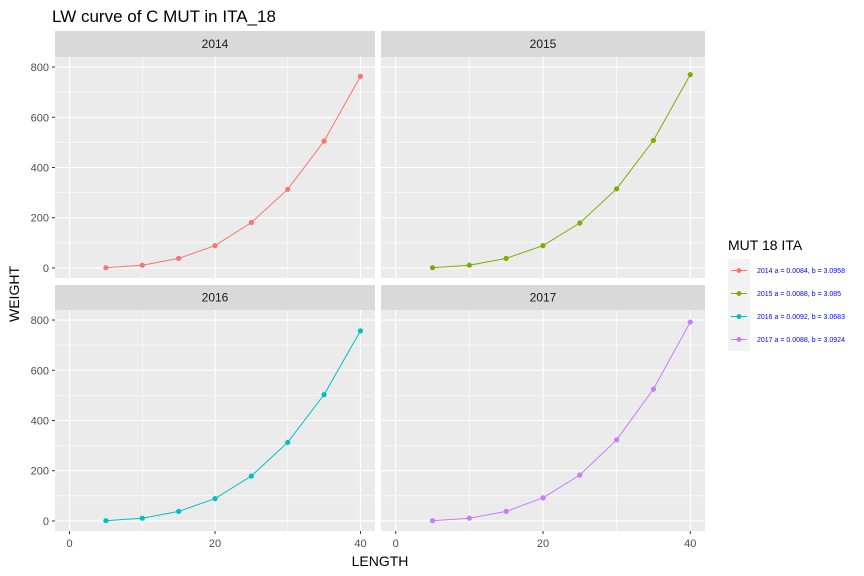  What do you see at coordinates (233, 172) in the screenshot?
I see `series-line-2014` at bounding box center [233, 172].